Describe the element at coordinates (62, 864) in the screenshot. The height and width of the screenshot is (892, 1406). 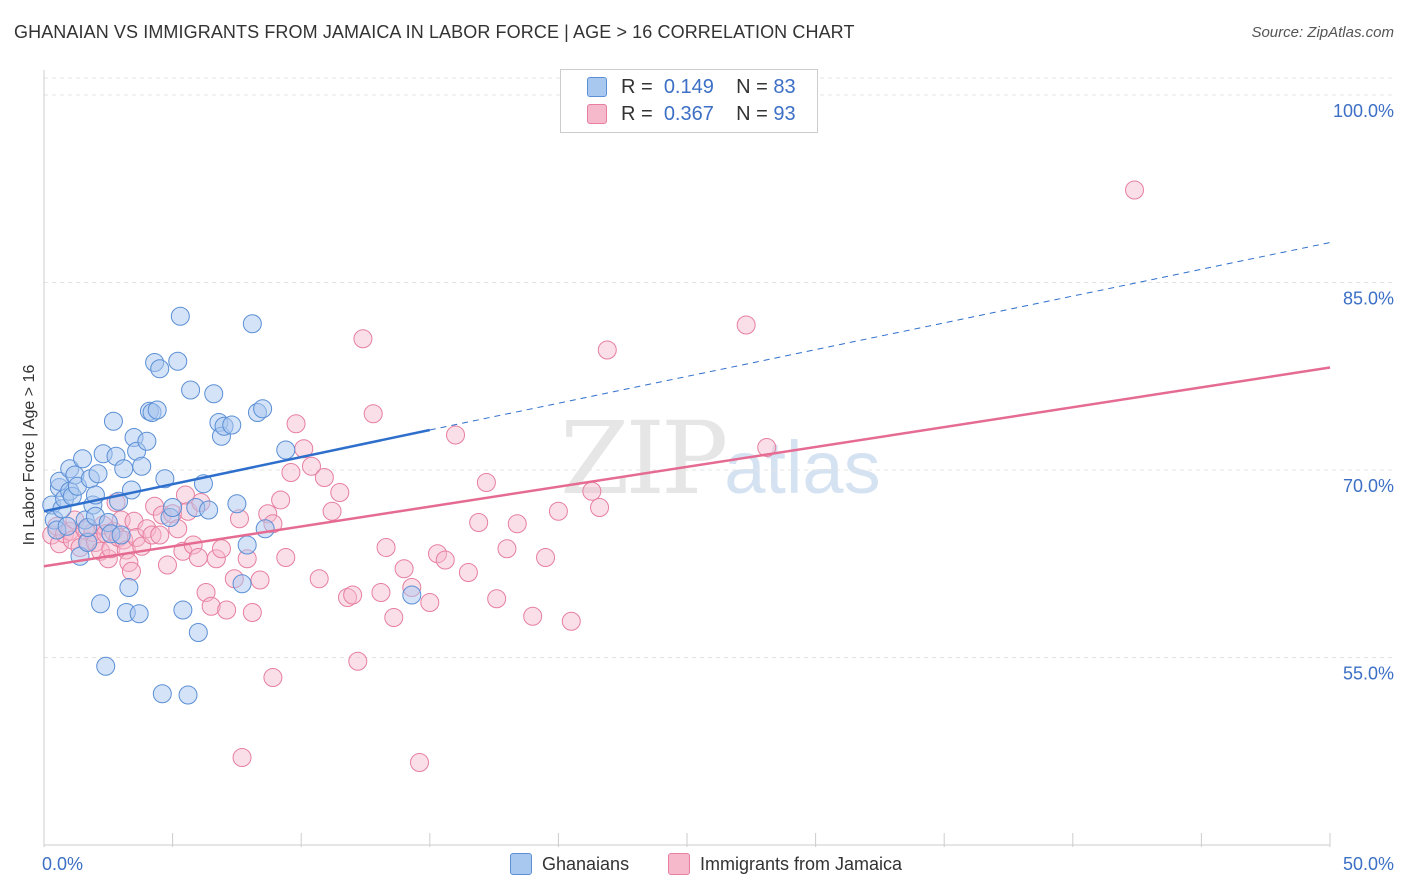
I see `x-tick-label: 0.0%` at that location.